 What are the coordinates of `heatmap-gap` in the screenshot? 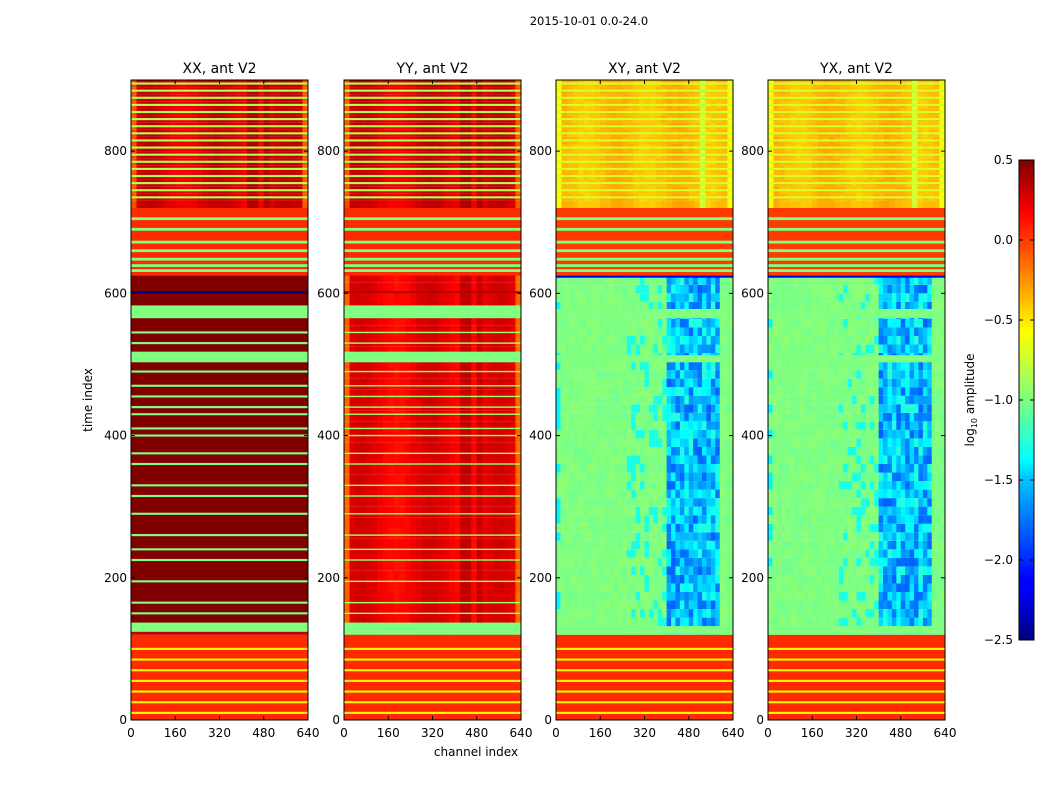 It's located at (432, 357).